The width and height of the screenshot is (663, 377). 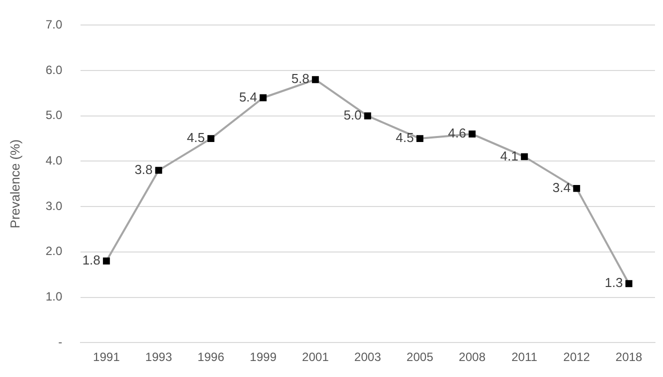 I want to click on data-label: 1.3, so click(x=613, y=282).